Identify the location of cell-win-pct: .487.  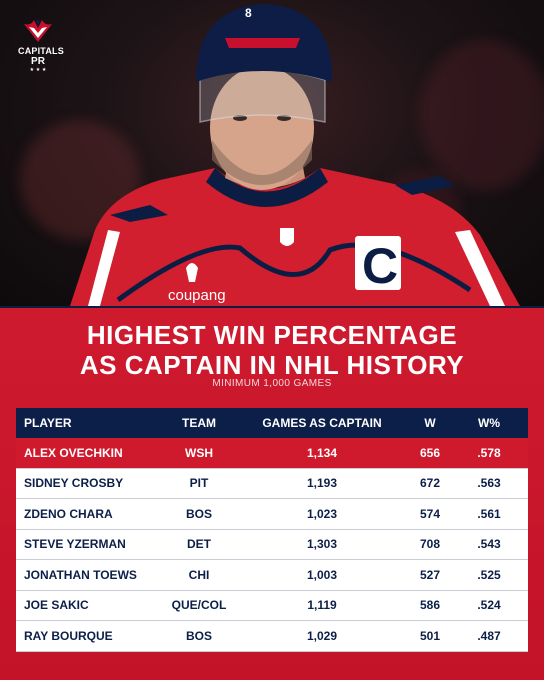
(489, 635).